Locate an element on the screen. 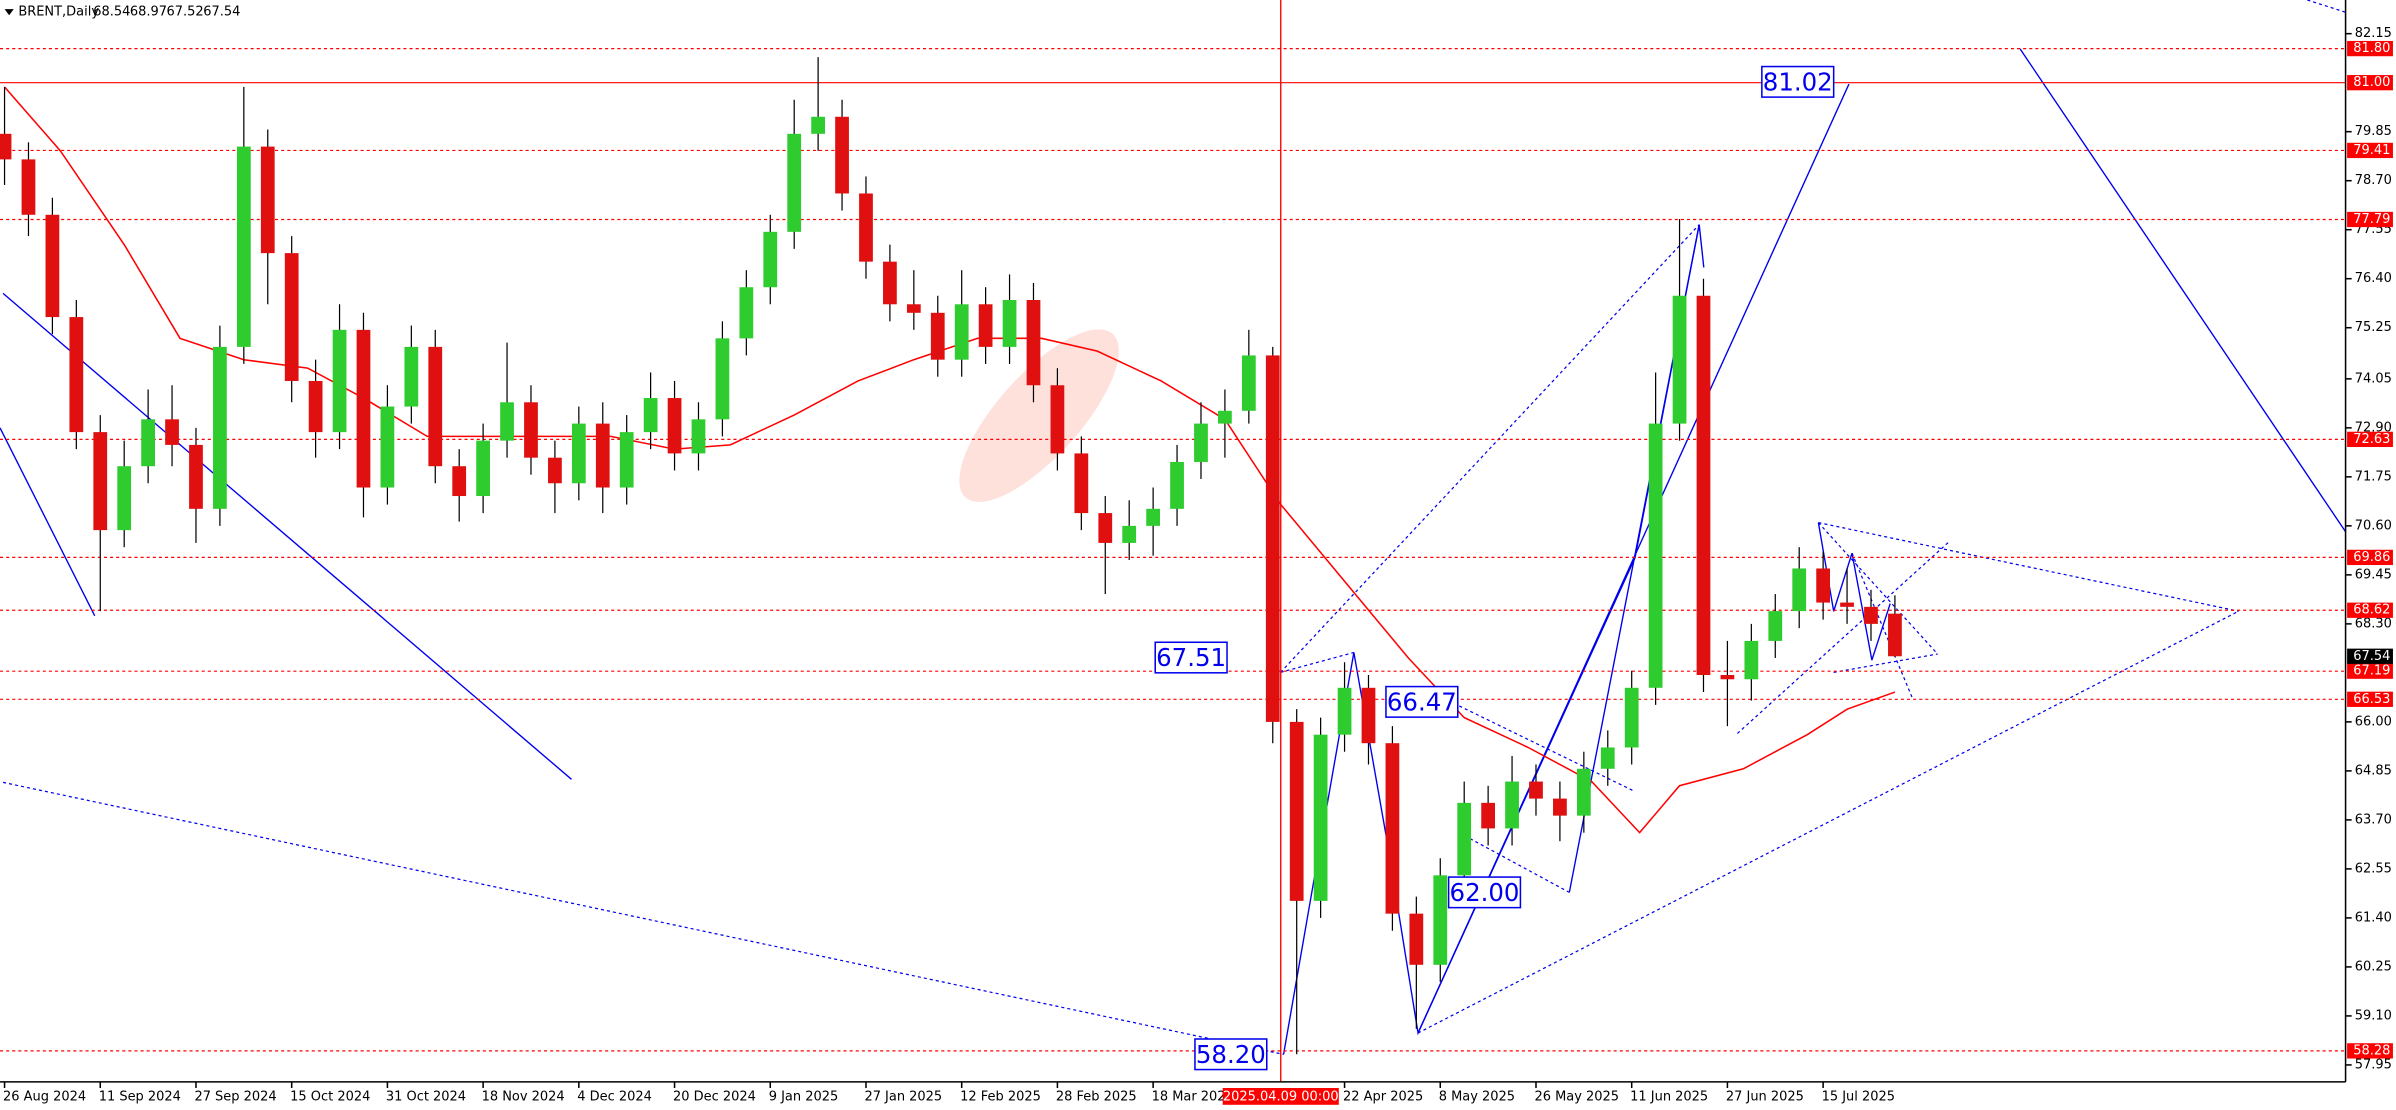 The width and height of the screenshot is (2396, 1110). y-tick-label: 57.95 is located at coordinates (2373, 1064).